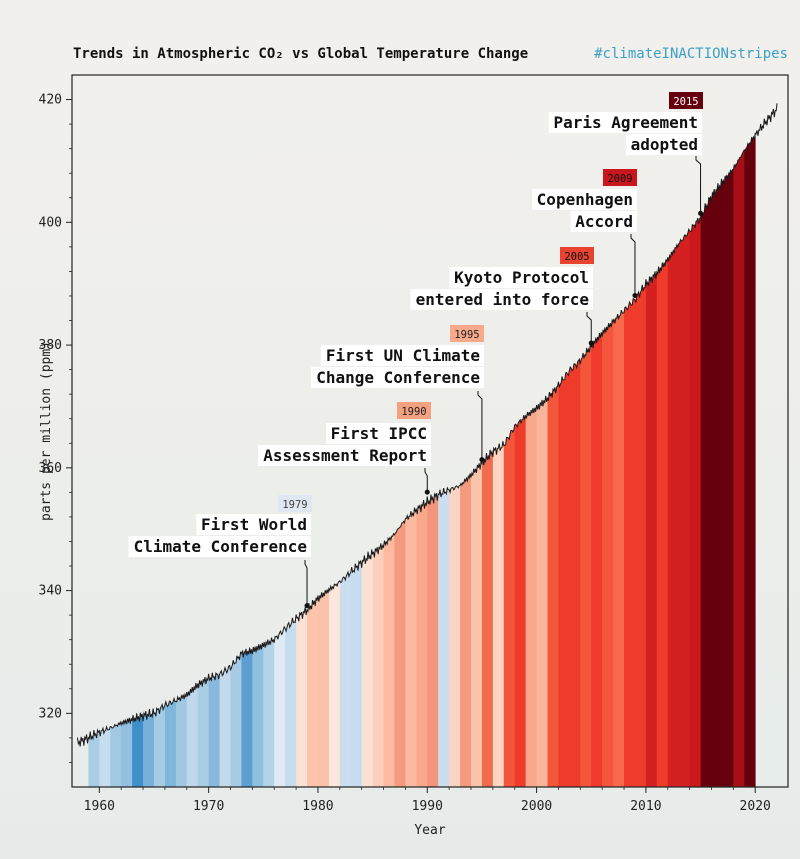 This screenshot has width=800, height=859. What do you see at coordinates (127, 445) in the screenshot?
I see `stripe-1962` at bounding box center [127, 445].